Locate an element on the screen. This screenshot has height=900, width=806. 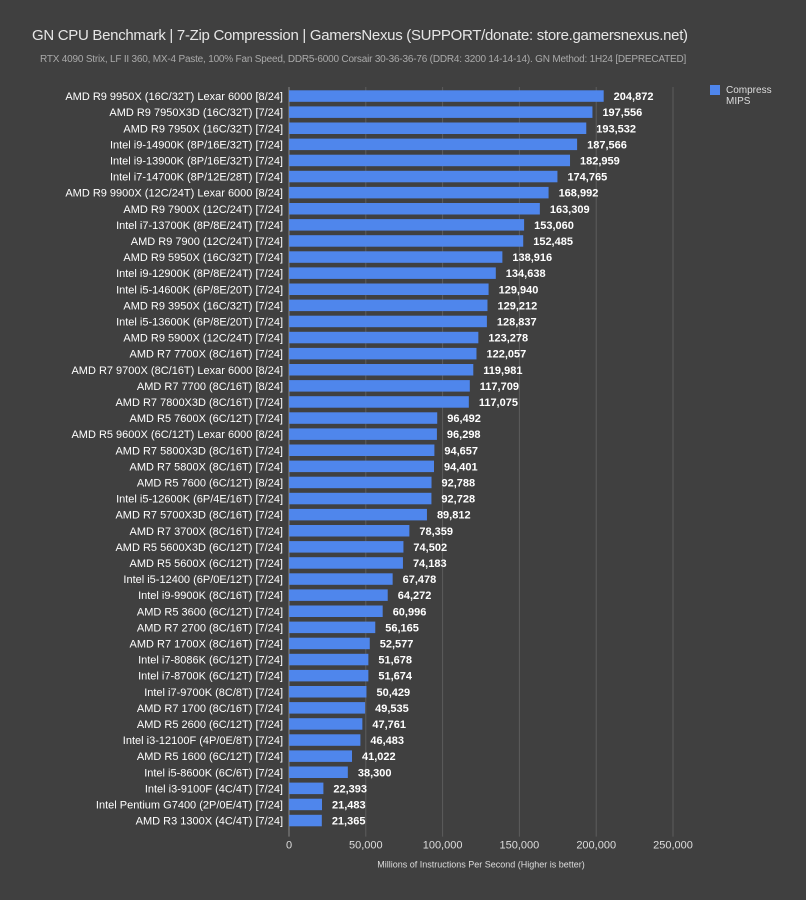
data-label: 94,401 is located at coordinates (461, 467).